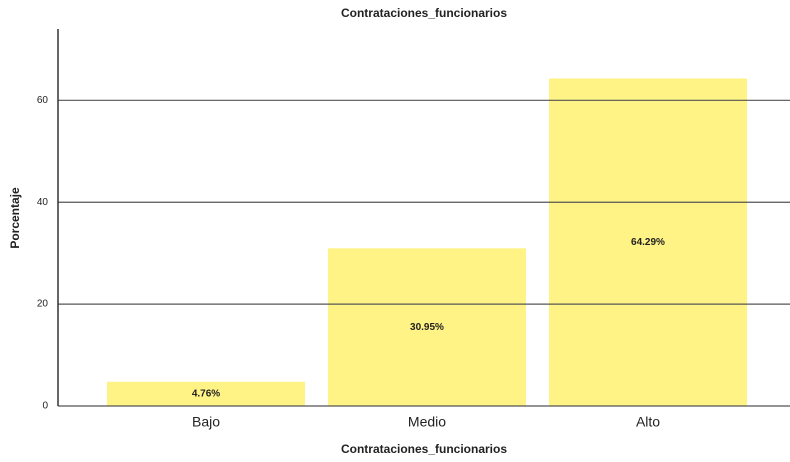 The image size is (790, 462). Describe the element at coordinates (43, 100) in the screenshot. I see `y-tick-label: 60` at that location.